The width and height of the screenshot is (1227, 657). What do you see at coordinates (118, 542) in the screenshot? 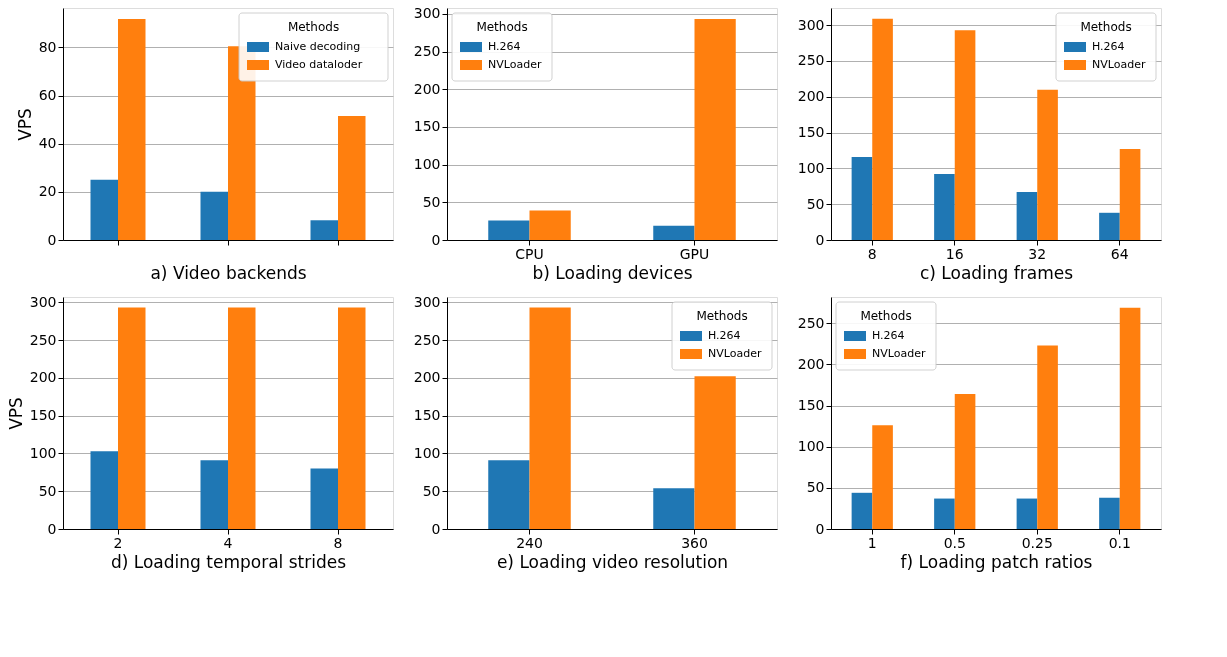
I see `x-tick-label: 2` at bounding box center [118, 542].